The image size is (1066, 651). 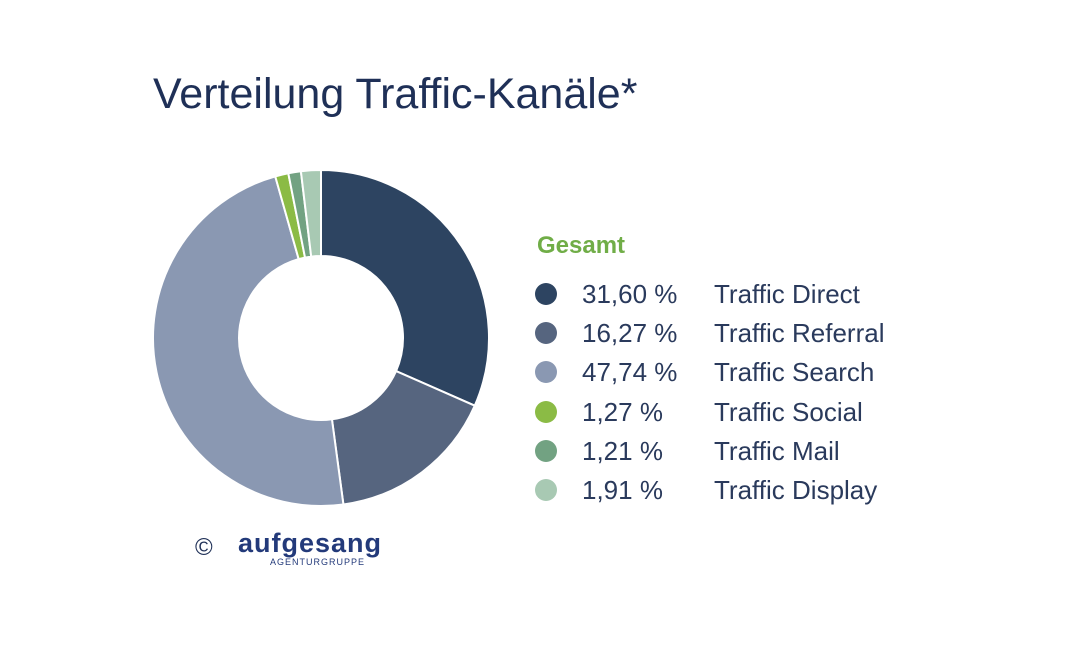 I want to click on legend-item: 16,27 % Traffic Referral, so click(x=710, y=333).